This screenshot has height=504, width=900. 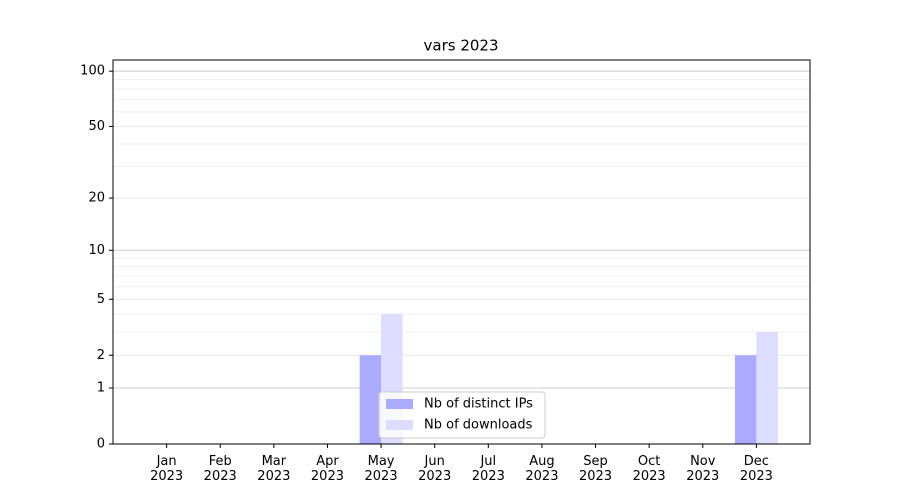 What do you see at coordinates (101, 388) in the screenshot?
I see `y-tick-label: 1` at bounding box center [101, 388].